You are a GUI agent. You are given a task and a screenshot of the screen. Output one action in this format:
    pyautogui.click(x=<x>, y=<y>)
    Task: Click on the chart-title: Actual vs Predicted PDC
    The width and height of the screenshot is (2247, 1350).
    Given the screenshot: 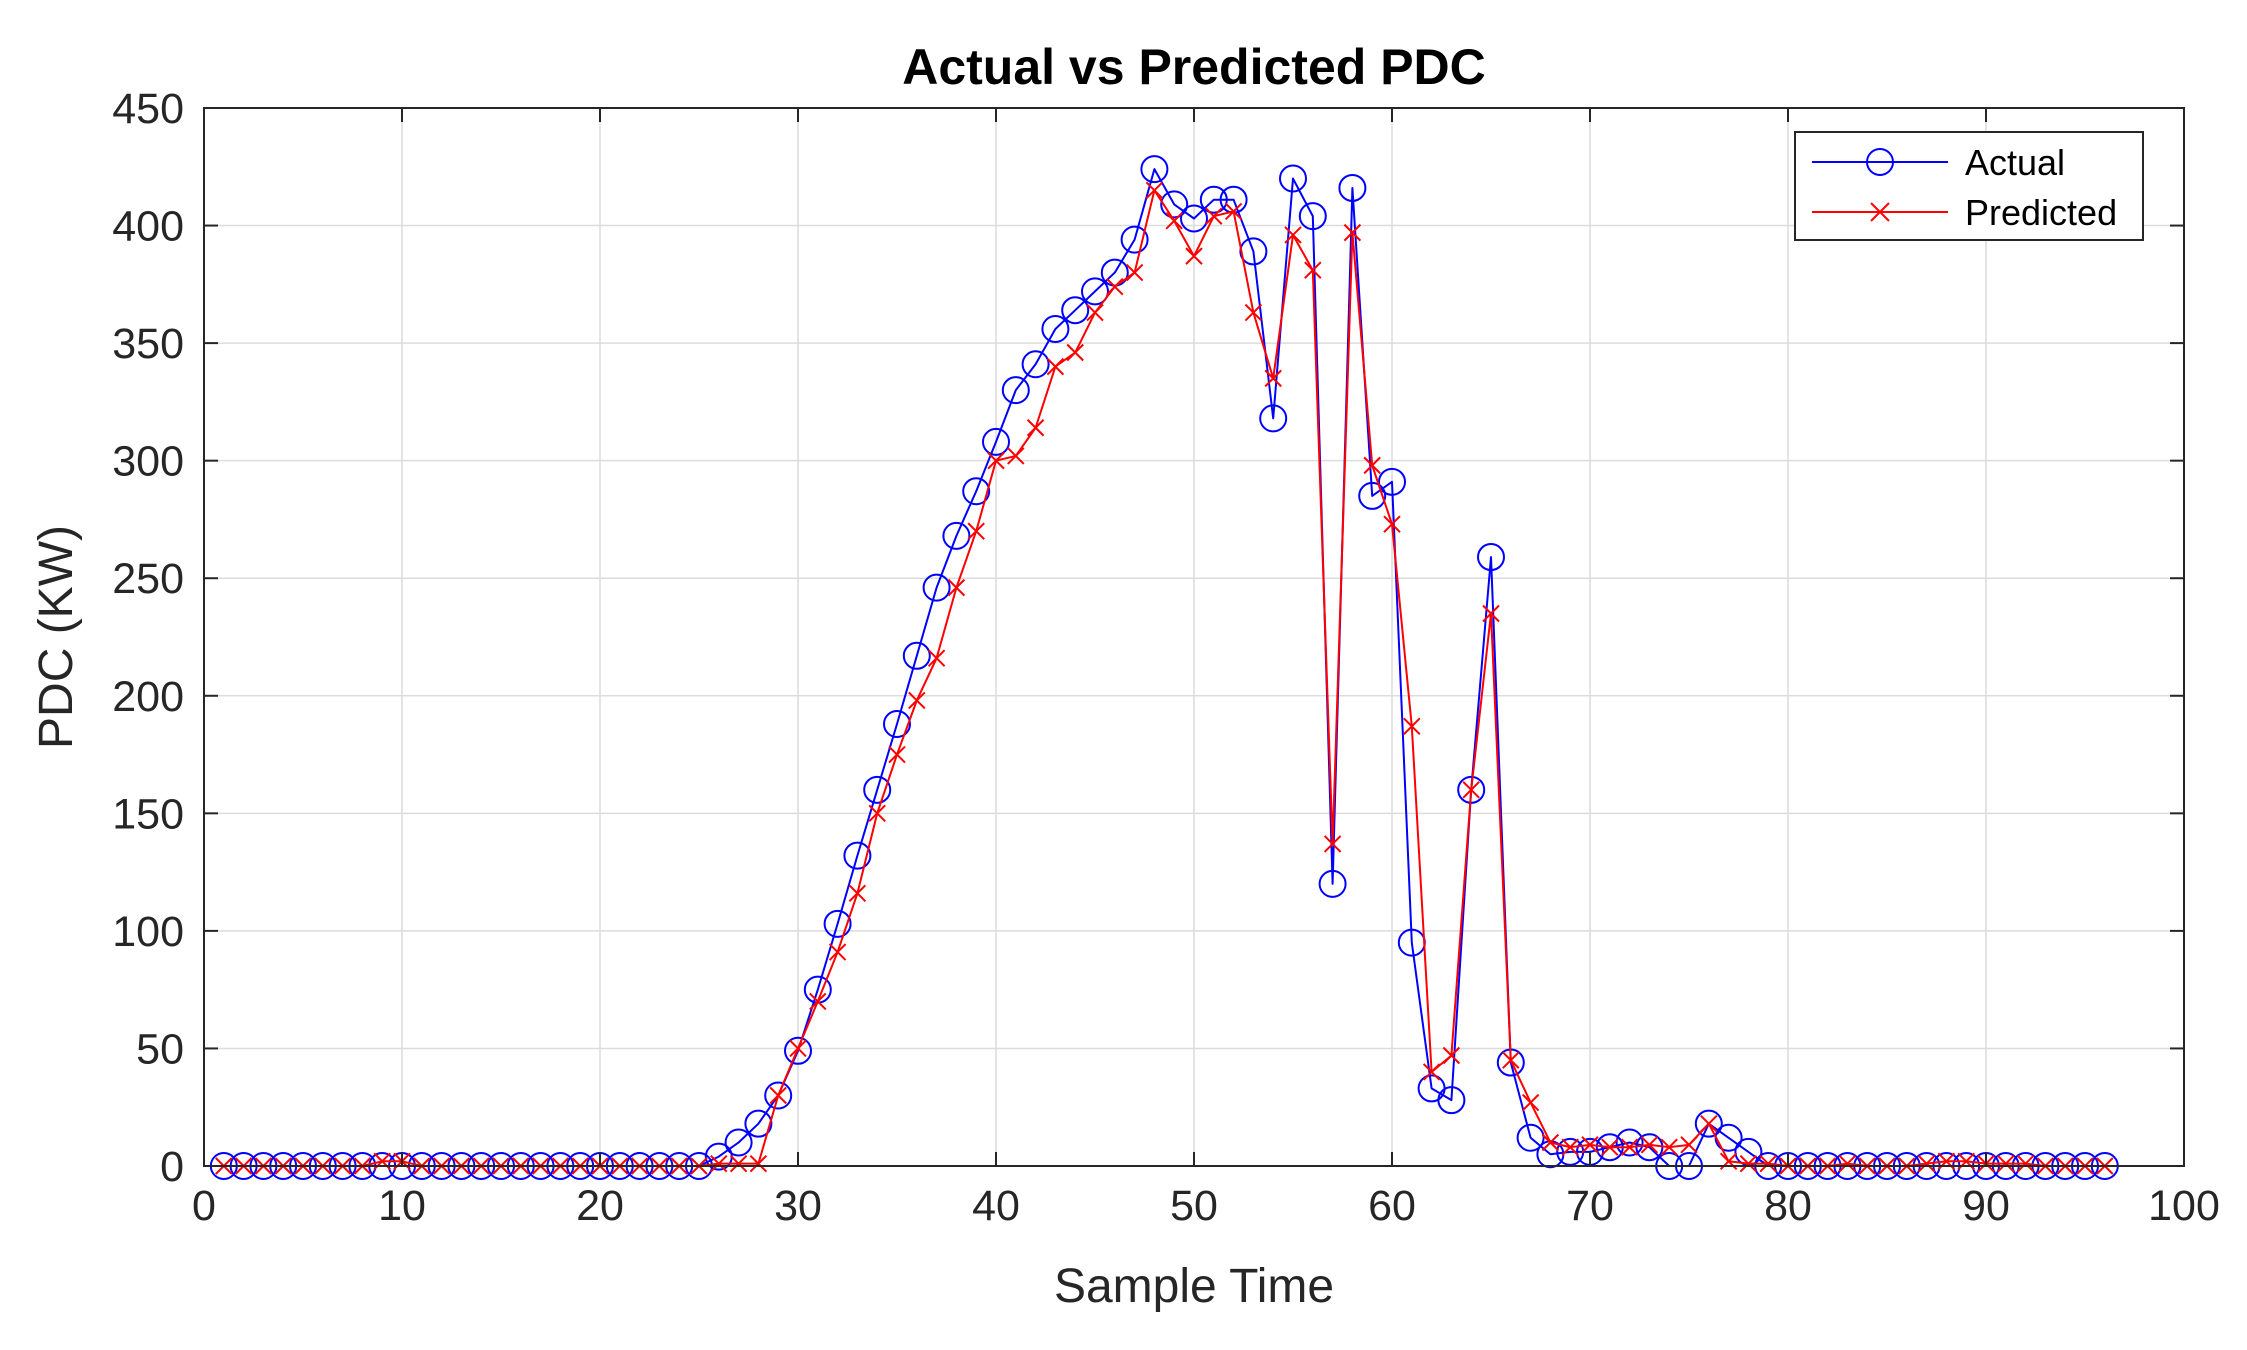 What is the action you would take?
    pyautogui.click(x=1194, y=67)
    